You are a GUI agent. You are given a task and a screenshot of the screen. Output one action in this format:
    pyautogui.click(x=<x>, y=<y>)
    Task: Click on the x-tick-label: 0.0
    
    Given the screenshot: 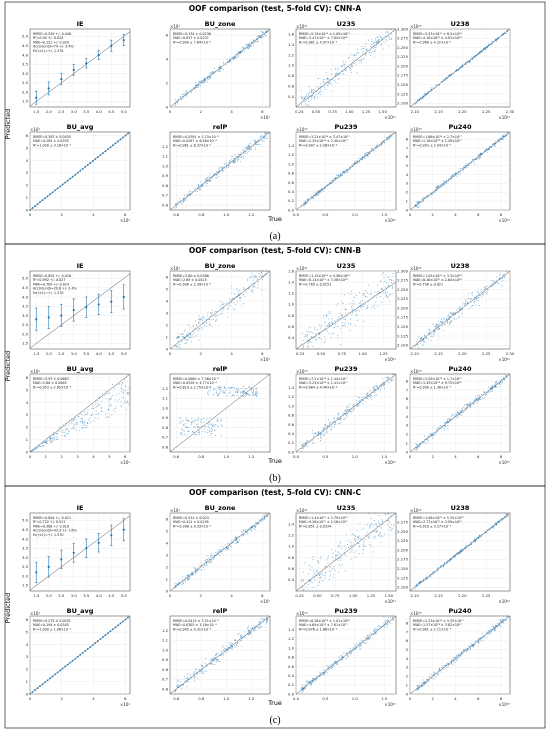 What is the action you would take?
    pyautogui.click(x=296, y=456)
    